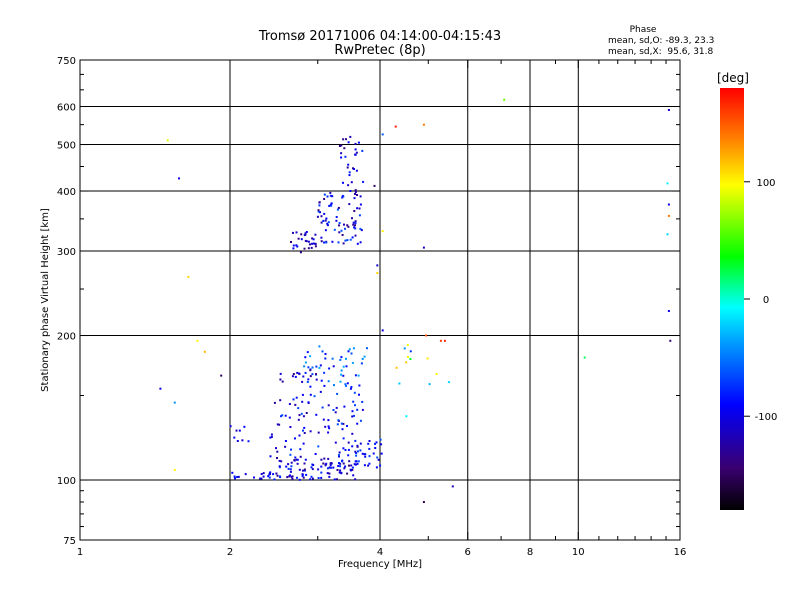  What do you see at coordinates (643, 30) in the screenshot?
I see `phase-stats-header: Phase` at bounding box center [643, 30].